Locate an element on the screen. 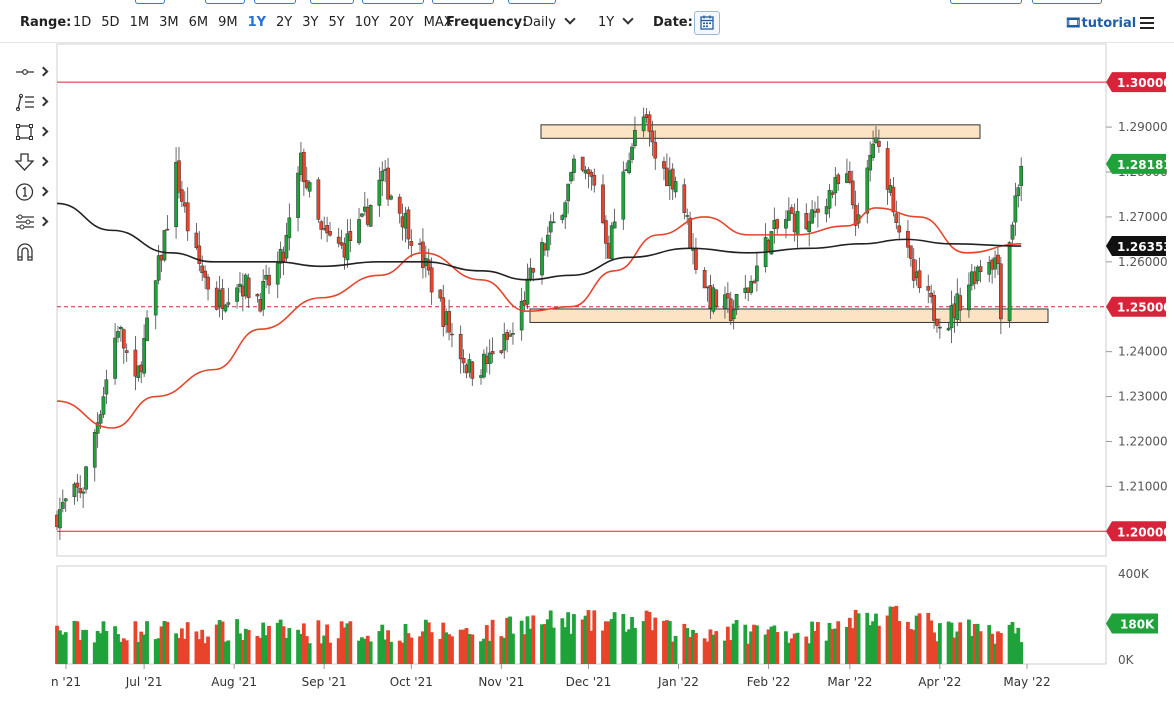 This screenshot has width=1174, height=702. range-selector: 1D 5D 1M 3M 6M 9M 1Y 2Y 3Y 5Y 10Y 20Y MAX is located at coordinates (268, 22).